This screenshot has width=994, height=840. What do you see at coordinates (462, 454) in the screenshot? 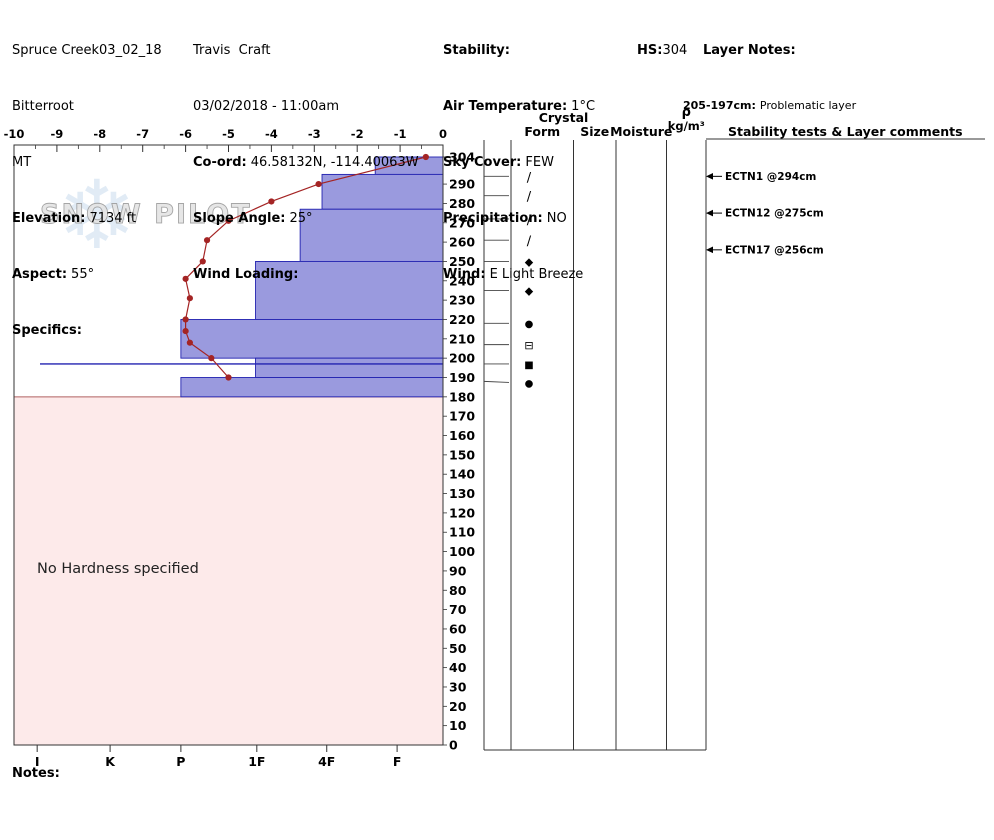
I see `depth-label: 150` at bounding box center [462, 454].